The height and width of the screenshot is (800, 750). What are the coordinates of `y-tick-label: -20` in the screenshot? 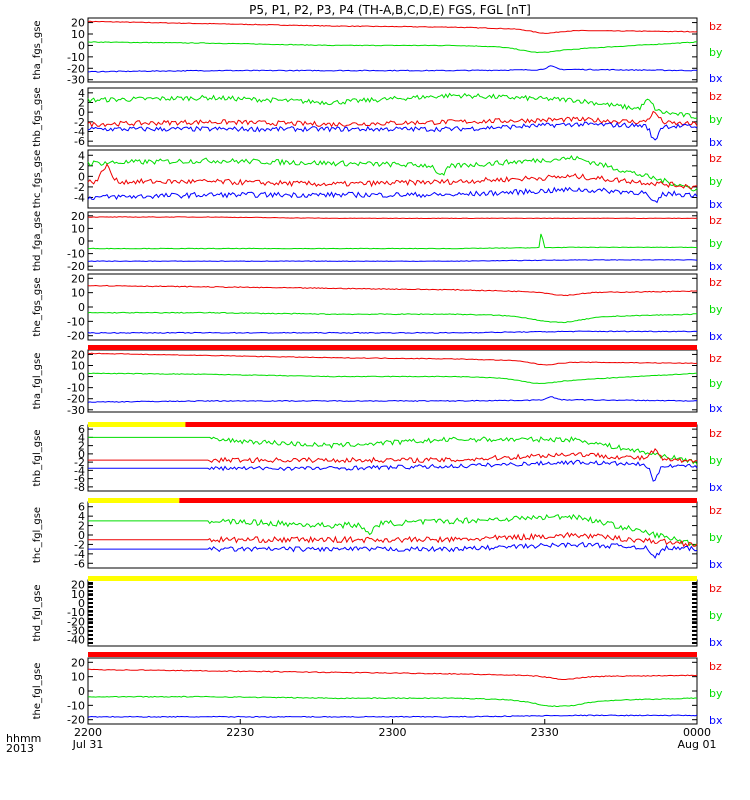 It's located at (76, 266).